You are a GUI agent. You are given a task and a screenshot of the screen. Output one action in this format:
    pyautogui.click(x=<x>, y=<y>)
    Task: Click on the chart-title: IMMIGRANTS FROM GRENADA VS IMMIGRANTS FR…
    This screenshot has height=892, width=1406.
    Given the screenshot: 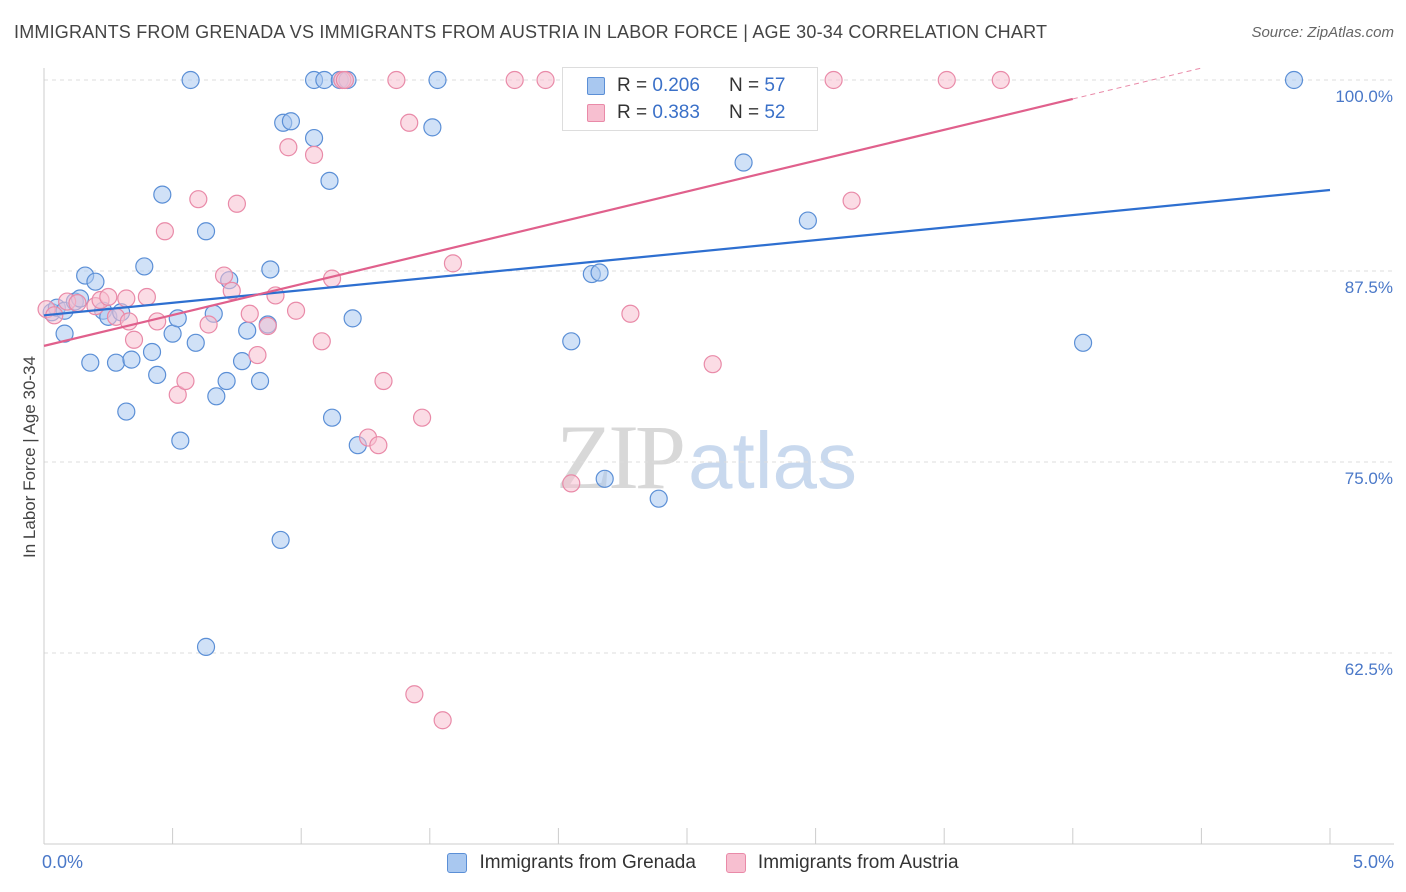 What is the action you would take?
    pyautogui.click(x=531, y=32)
    